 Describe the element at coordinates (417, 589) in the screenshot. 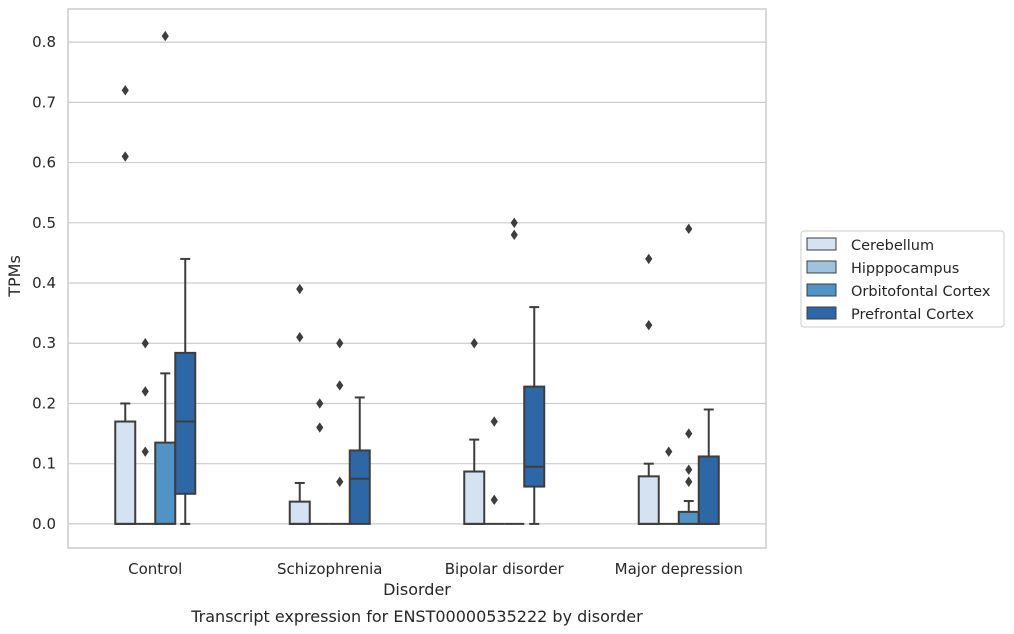

I see `x-axis-label: Disorder` at that location.